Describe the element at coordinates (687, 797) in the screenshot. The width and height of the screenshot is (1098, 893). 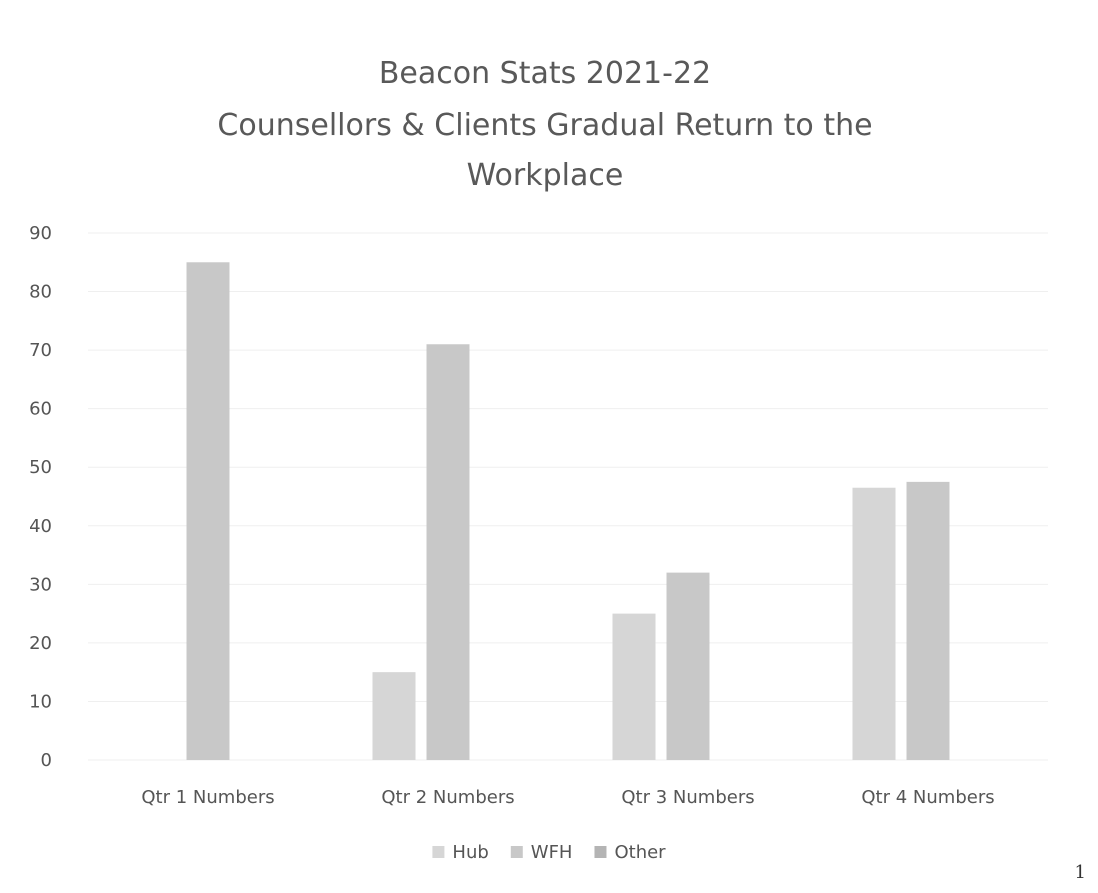
I see `x-category-label: Qtr 3 Numbers` at that location.